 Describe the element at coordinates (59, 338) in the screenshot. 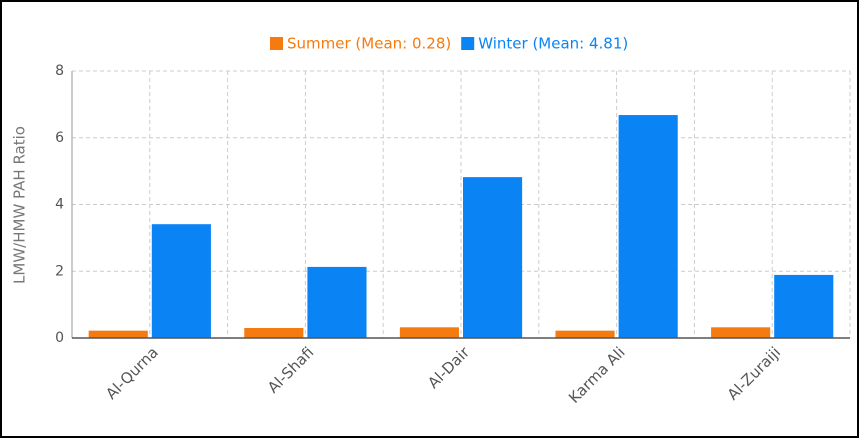

I see `y-tick-label: 0` at that location.